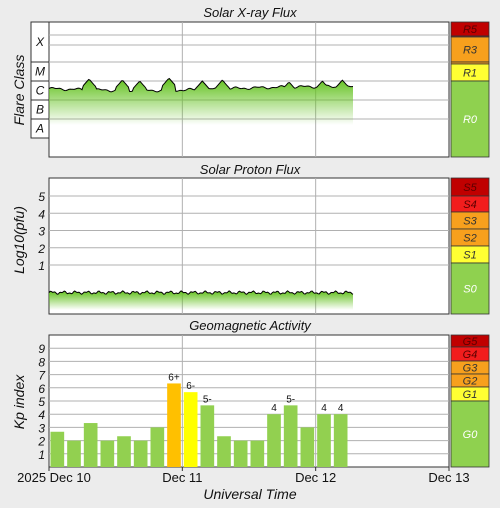 This screenshot has height=508, width=500. What do you see at coordinates (250, 12) in the screenshot?
I see `xray-title: Solar X-ray Flux` at bounding box center [250, 12].